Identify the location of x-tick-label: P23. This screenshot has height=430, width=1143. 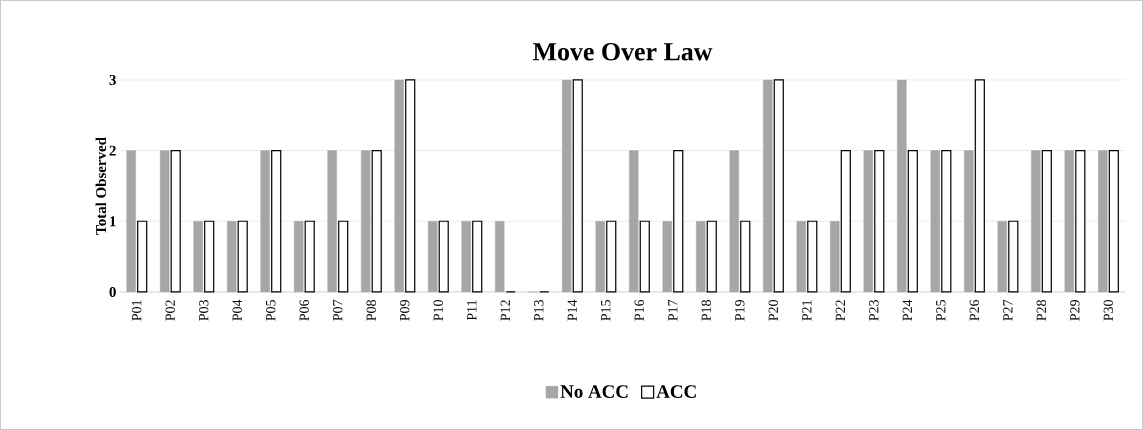
(874, 310).